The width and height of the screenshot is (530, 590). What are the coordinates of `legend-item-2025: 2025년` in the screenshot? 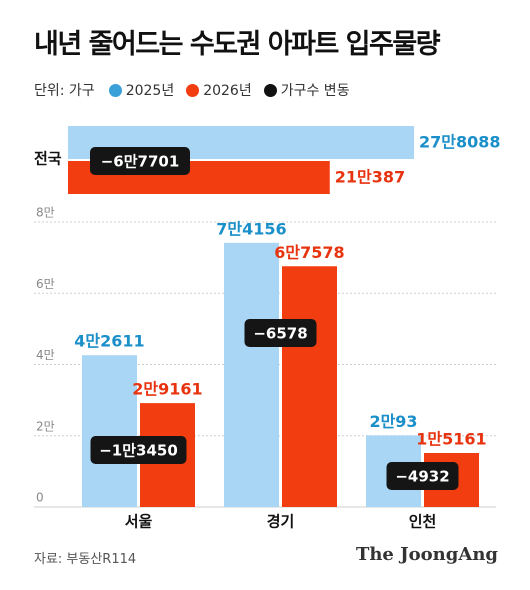 It's located at (141, 90).